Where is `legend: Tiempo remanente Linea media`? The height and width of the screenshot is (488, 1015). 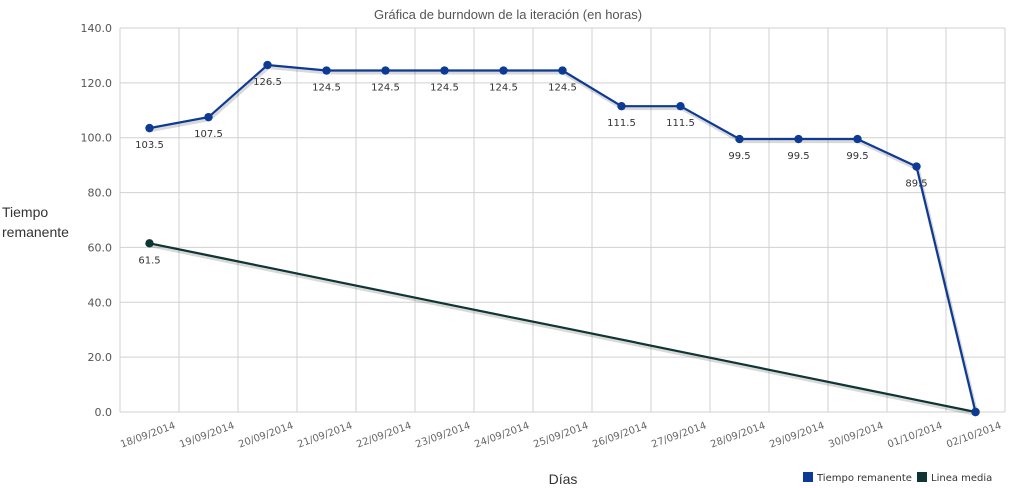
legend: Tiempo remanente Linea media is located at coordinates (897, 478).